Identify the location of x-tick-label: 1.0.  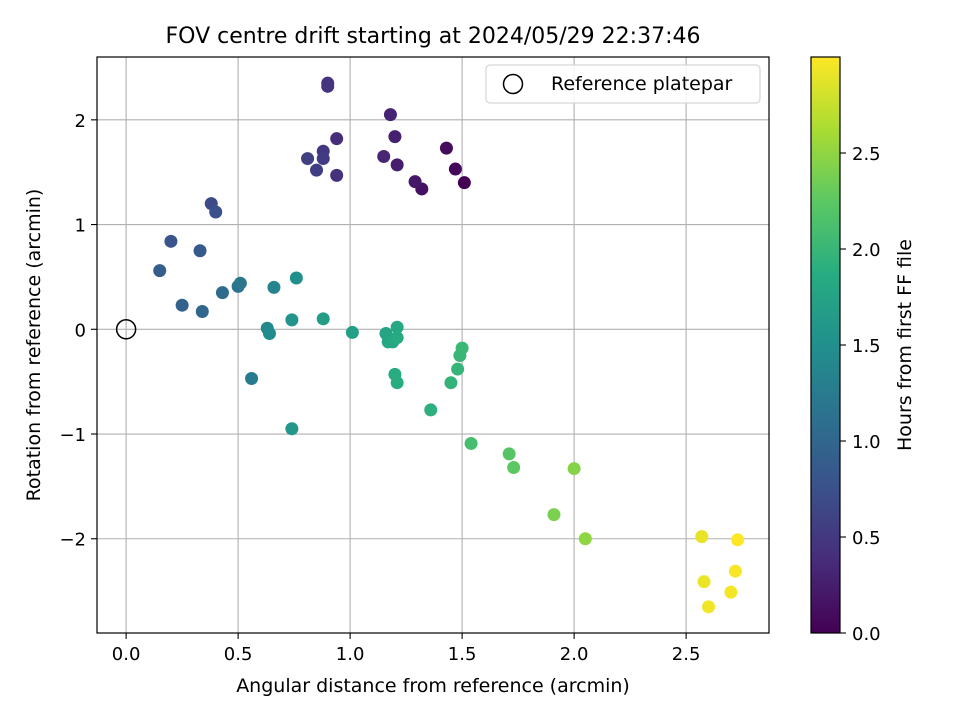
(350, 654).